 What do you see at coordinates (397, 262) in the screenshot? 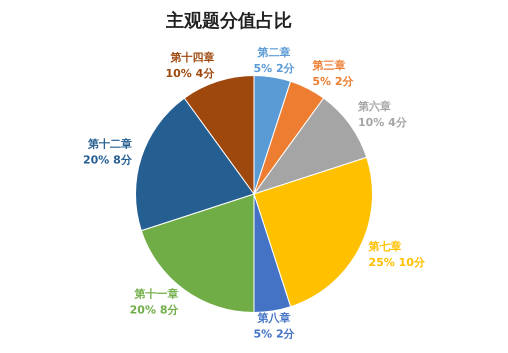
I see `data-label: 25% 10分` at bounding box center [397, 262].